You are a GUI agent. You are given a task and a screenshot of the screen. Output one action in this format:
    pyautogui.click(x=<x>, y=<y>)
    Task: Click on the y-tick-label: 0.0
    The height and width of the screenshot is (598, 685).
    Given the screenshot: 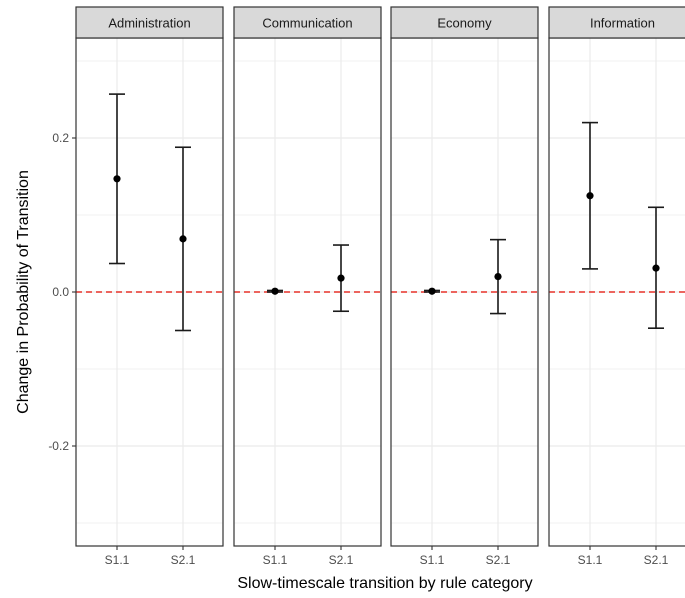 What is the action you would take?
    pyautogui.click(x=60, y=292)
    